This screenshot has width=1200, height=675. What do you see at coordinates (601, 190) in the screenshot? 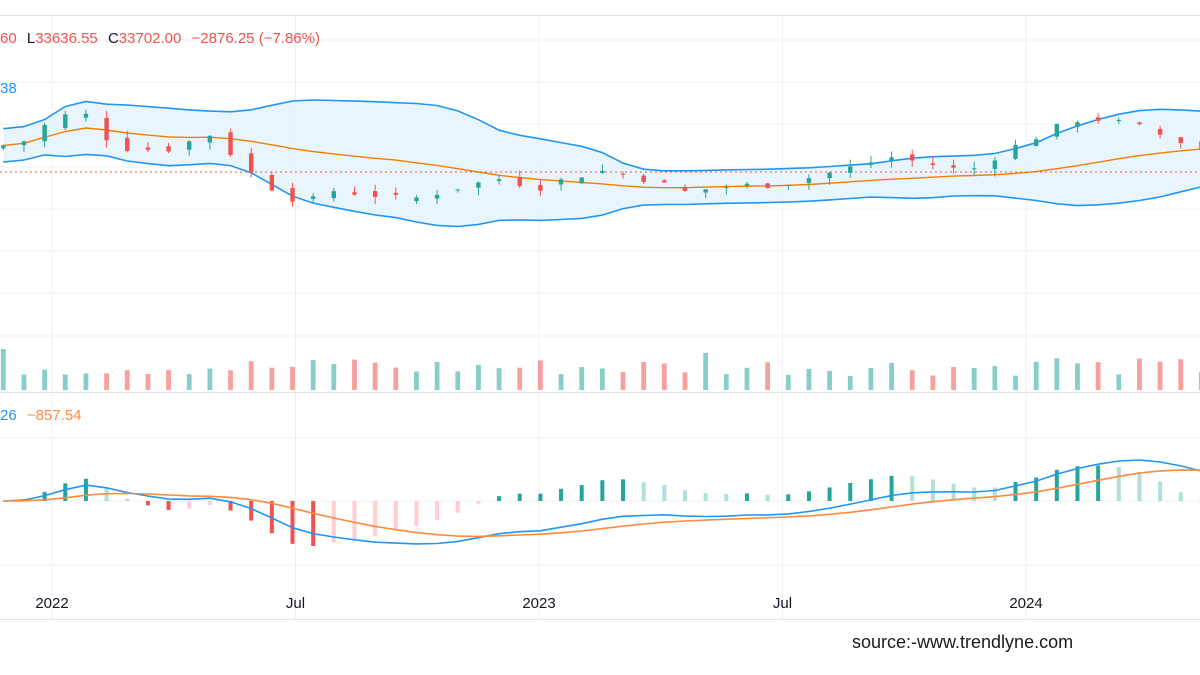
I see `bollinger-lower-line` at bounding box center [601, 190].